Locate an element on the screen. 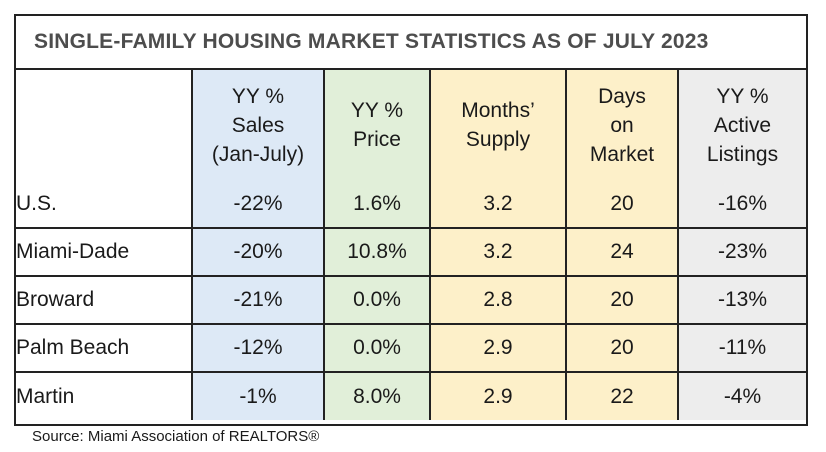  table-row: Broward -21% 0.0% 2.8 20 -13% is located at coordinates (411, 300).